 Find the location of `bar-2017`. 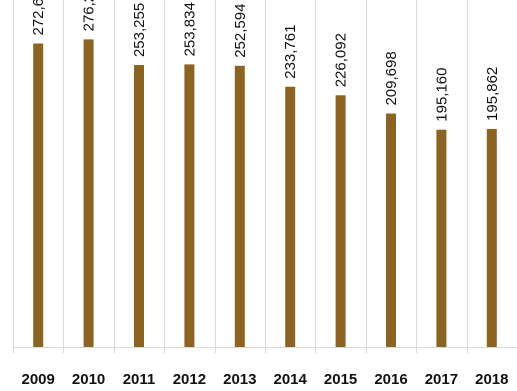

bar-2017 is located at coordinates (441, 238).